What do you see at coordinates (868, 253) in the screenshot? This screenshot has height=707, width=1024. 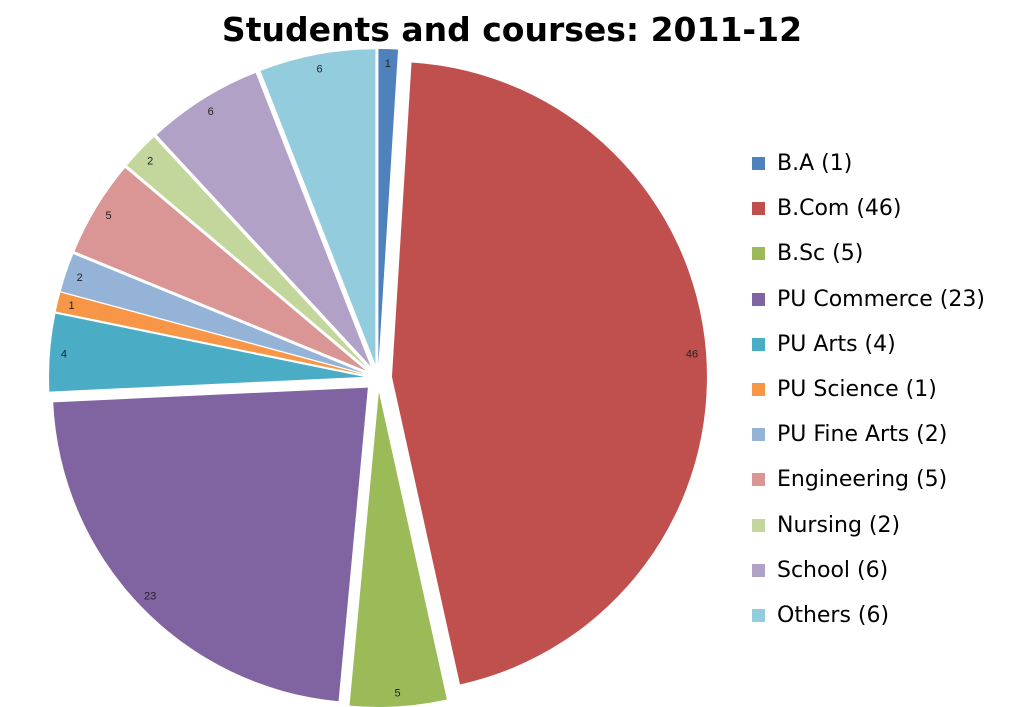 I see `legend-item-b-sc: B.Sc (5)` at bounding box center [868, 253].